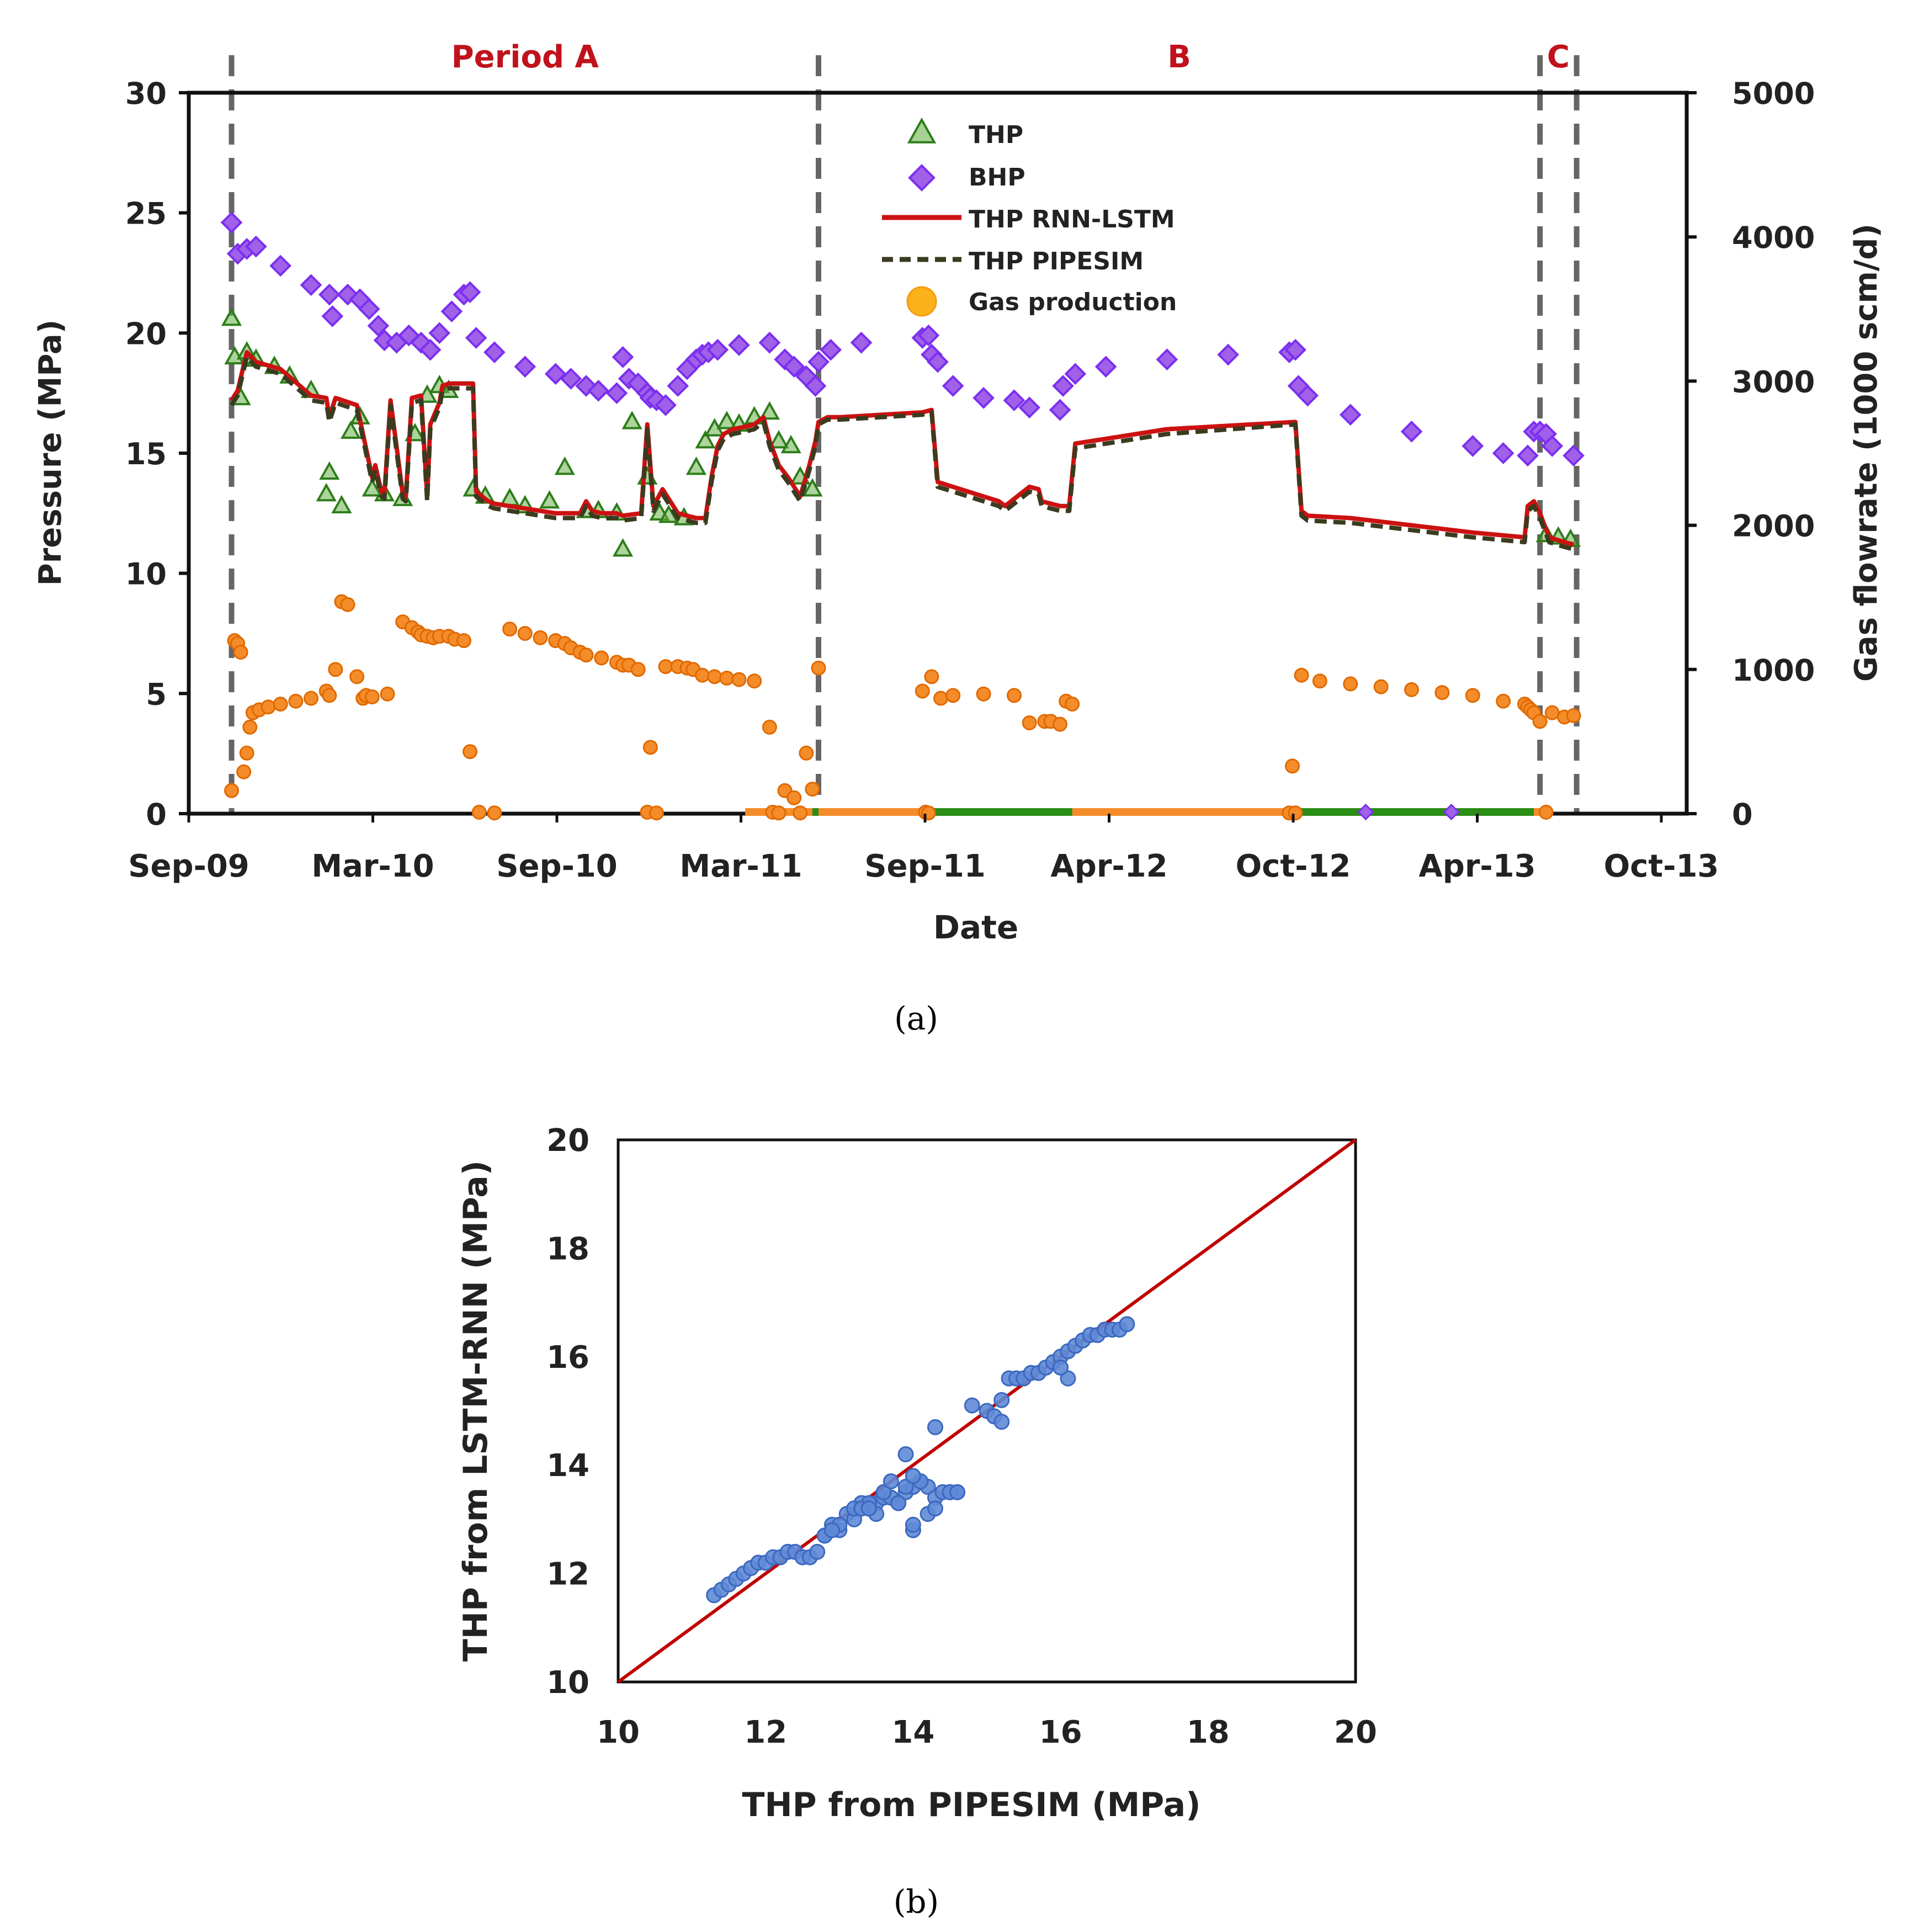 The height and width of the screenshot is (1932, 1929). Describe the element at coordinates (997, 177) in the screenshot. I see `legend-item-bhp: BHP` at that location.